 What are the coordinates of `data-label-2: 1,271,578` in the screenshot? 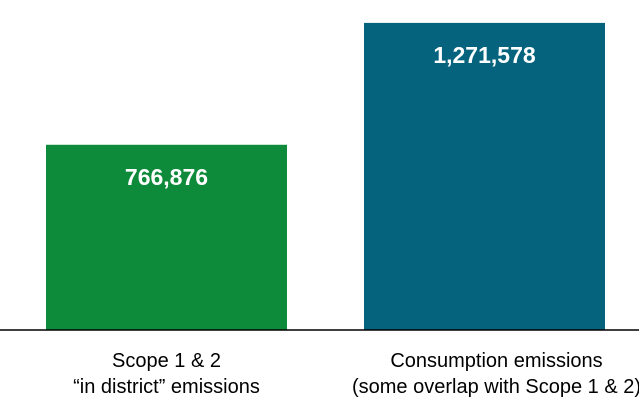 It's located at (484, 55).